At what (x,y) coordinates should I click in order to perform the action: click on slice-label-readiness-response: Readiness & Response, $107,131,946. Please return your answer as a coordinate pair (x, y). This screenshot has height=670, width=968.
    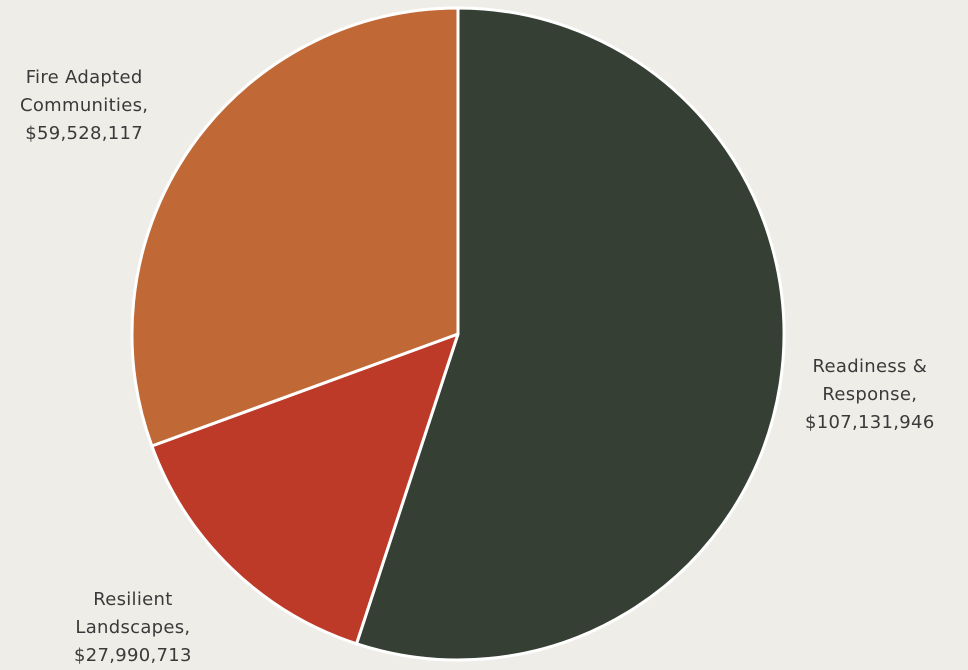
    Looking at the image, I should click on (870, 395).